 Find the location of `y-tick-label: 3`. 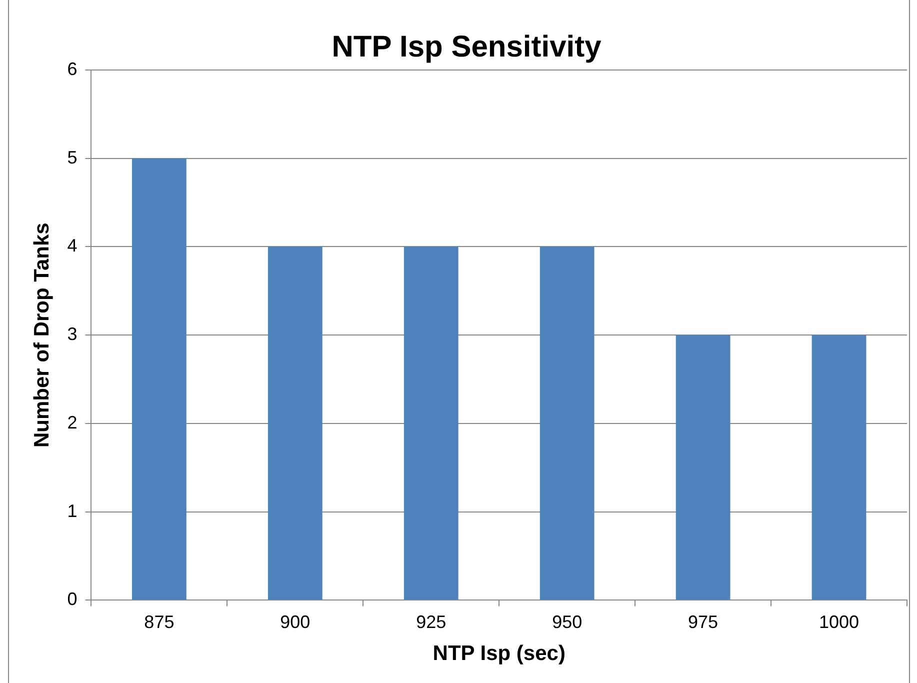

y-tick-label: 3 is located at coordinates (72, 334).